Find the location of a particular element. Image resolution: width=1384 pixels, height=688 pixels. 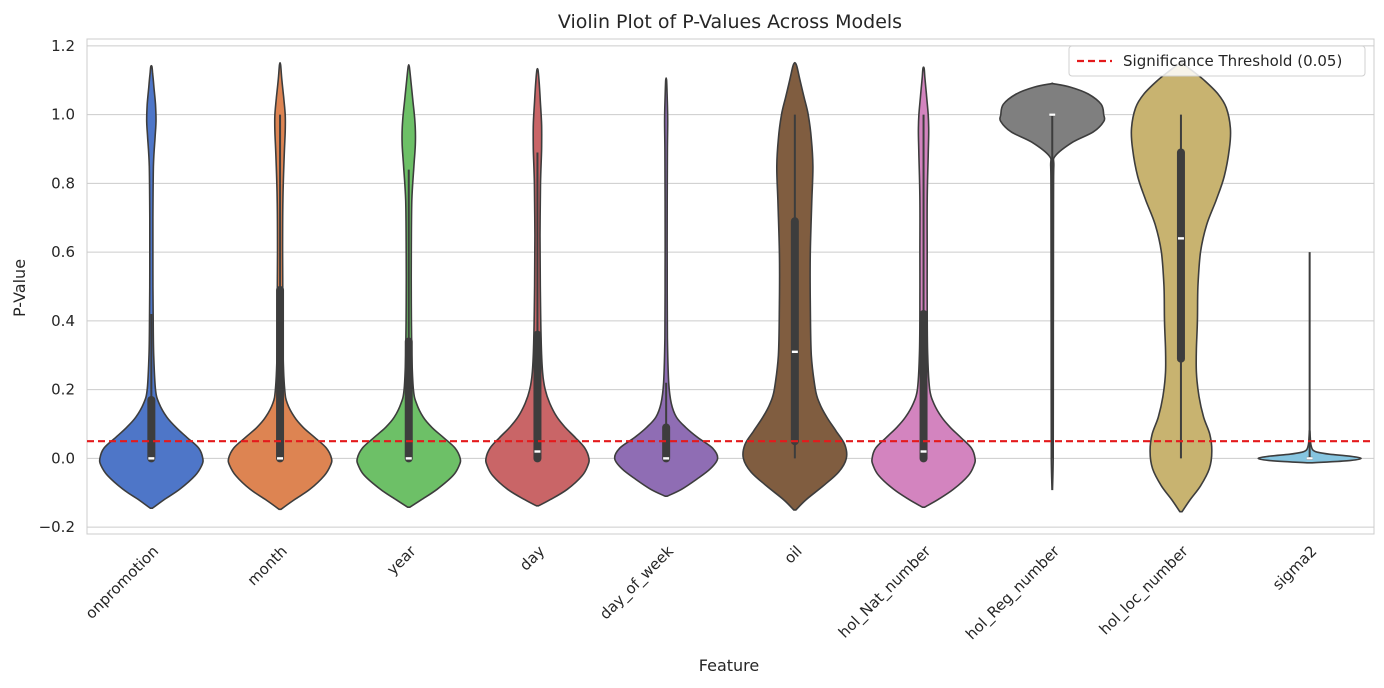

y-tick-labels: −0.2 0.0 0.2 0.4 0.6 0.8 1.0 1.2 is located at coordinates (57, 286).